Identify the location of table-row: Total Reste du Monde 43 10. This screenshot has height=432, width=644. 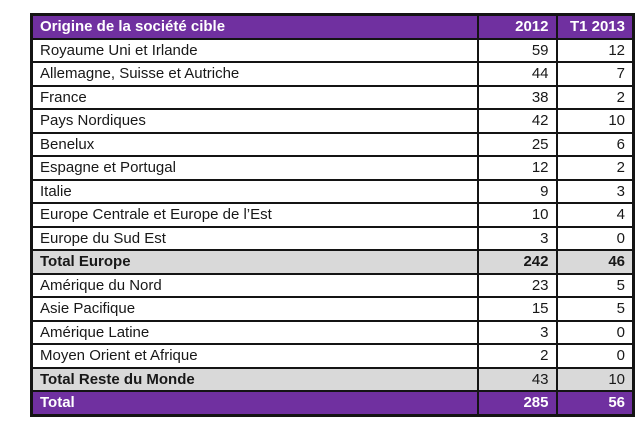
(332, 379).